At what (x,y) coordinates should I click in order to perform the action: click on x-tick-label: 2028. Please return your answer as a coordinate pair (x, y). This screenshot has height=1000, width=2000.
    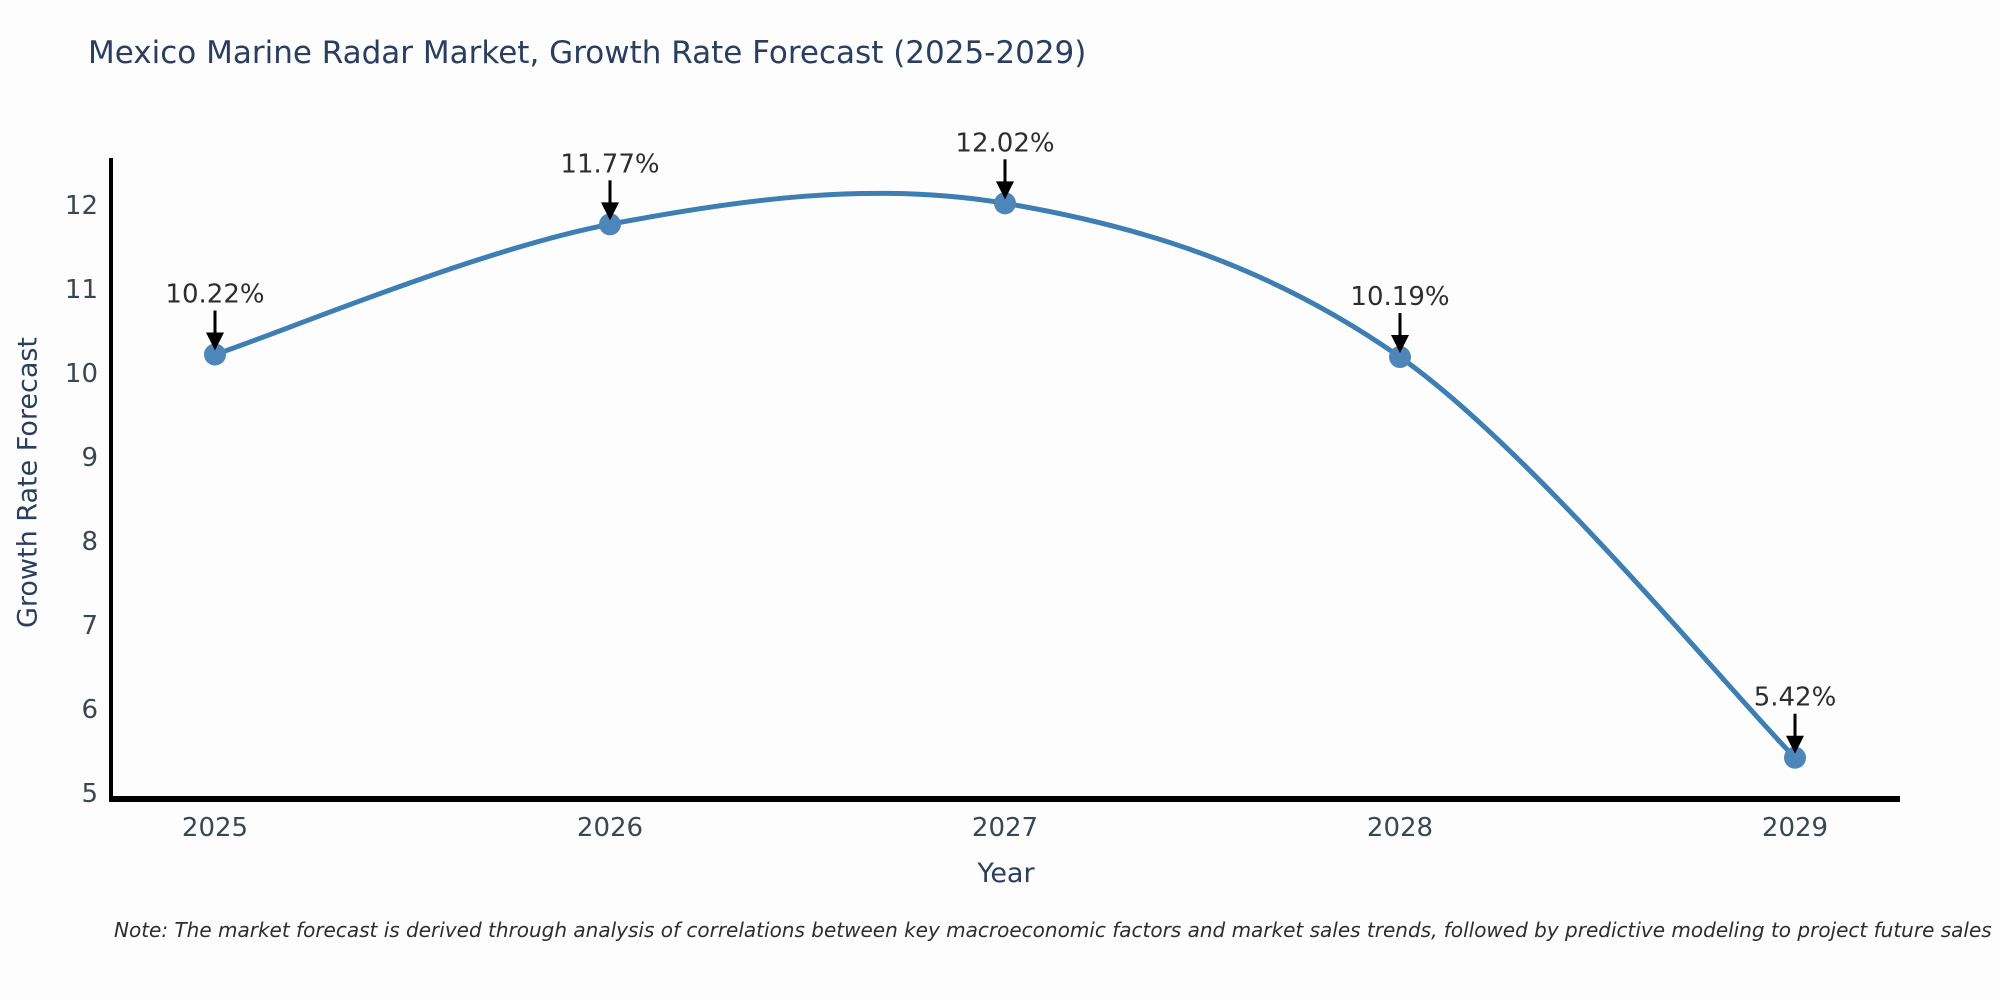
    Looking at the image, I should click on (1400, 828).